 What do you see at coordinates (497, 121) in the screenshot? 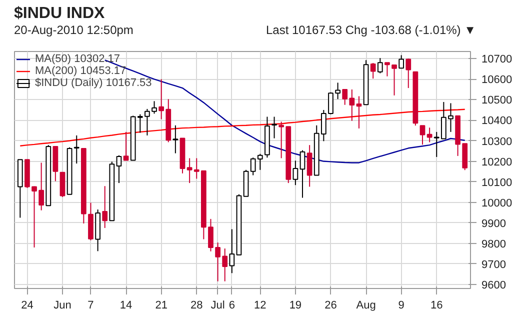
I see `y-tick-label: 10400` at bounding box center [497, 121].